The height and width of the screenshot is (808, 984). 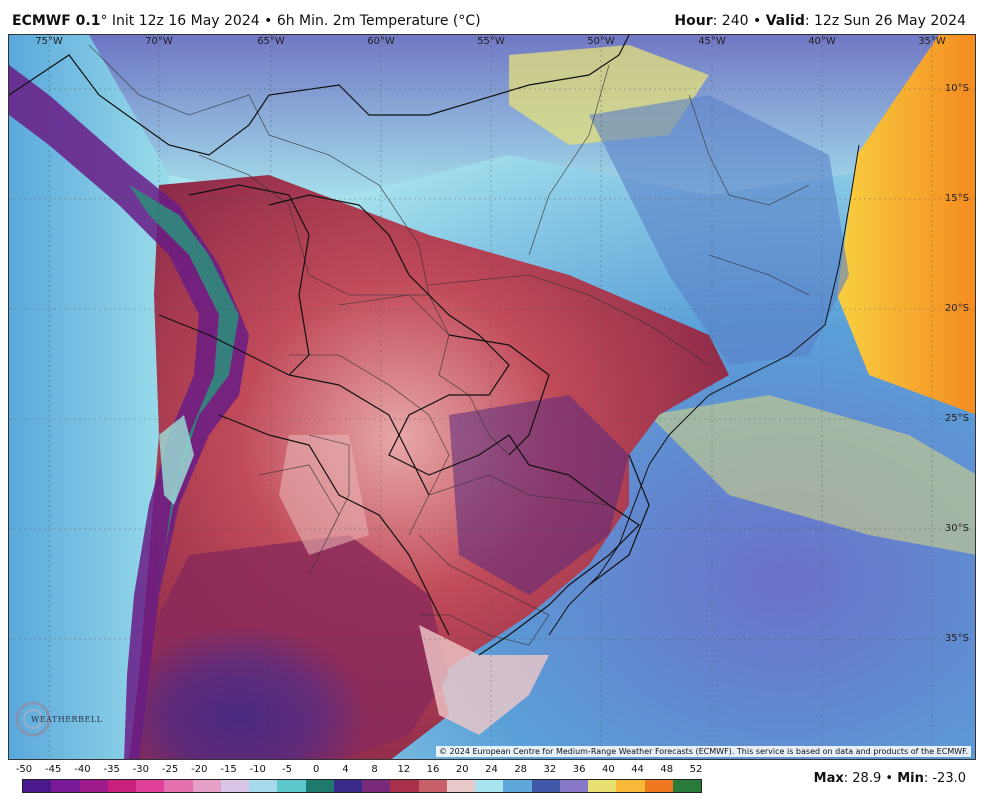 What do you see at coordinates (521, 769) in the screenshot?
I see `legend-tick: 28` at bounding box center [521, 769].